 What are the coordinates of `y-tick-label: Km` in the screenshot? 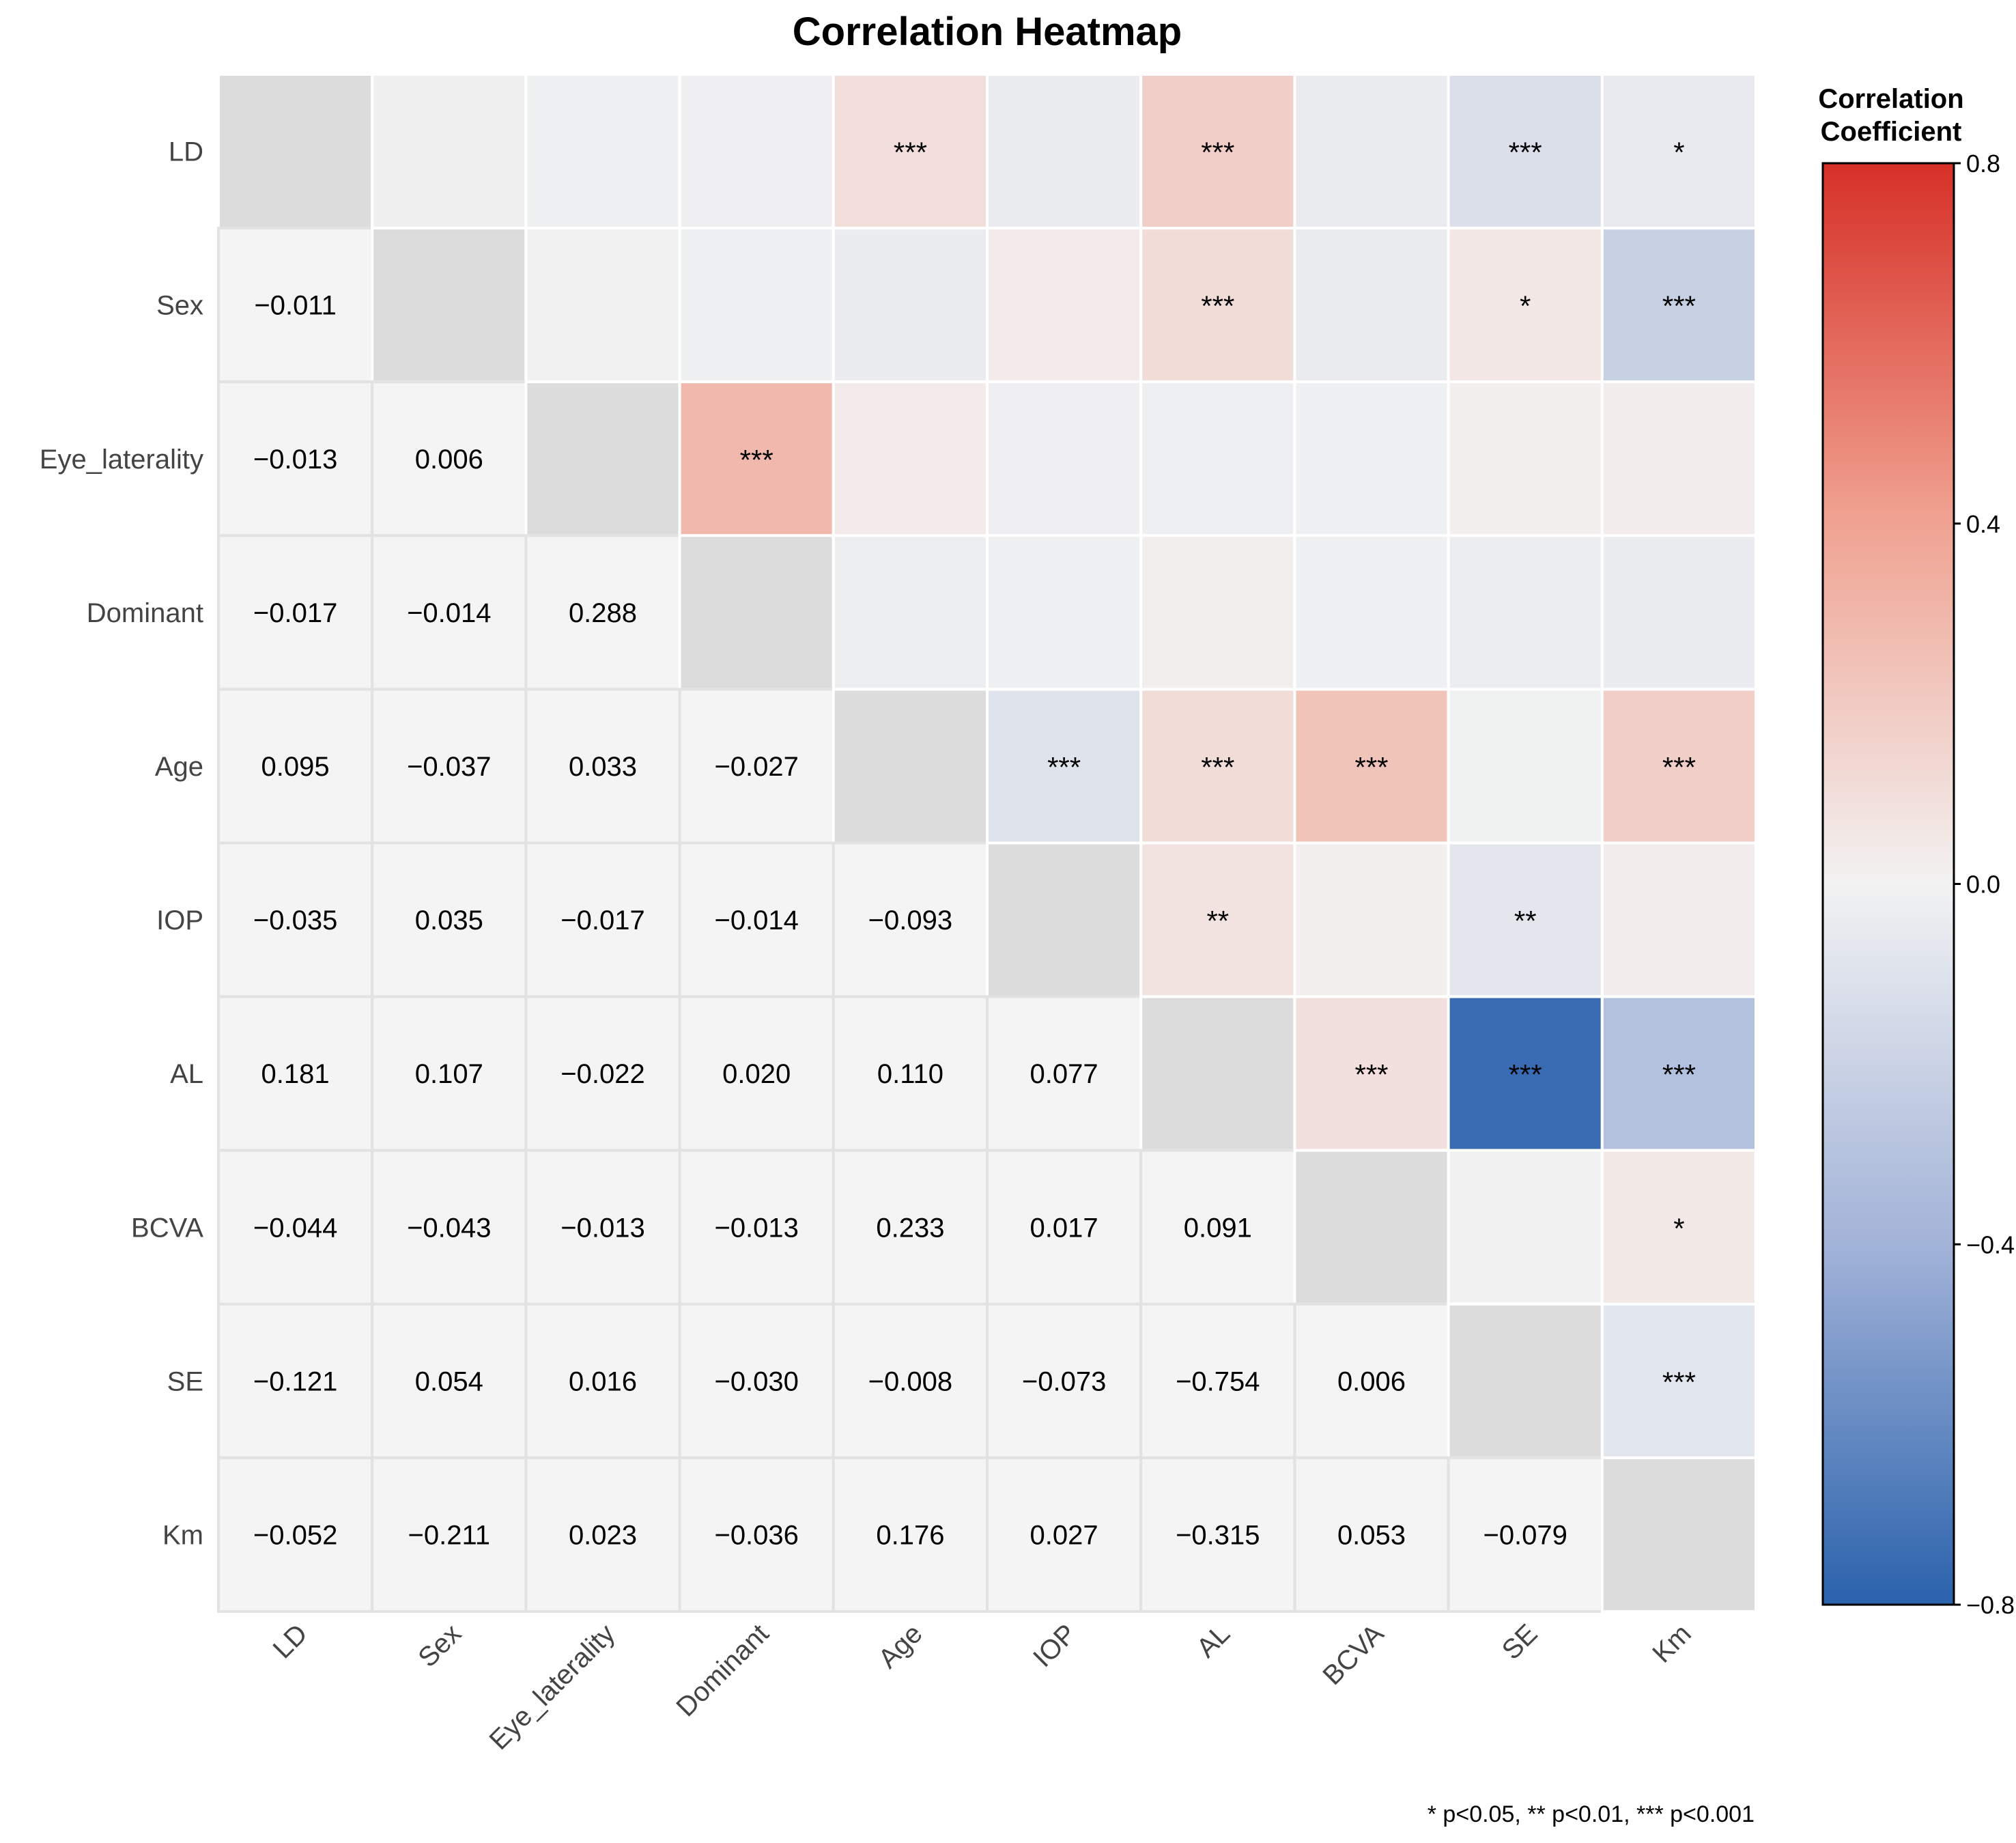 It's located at (183, 1535).